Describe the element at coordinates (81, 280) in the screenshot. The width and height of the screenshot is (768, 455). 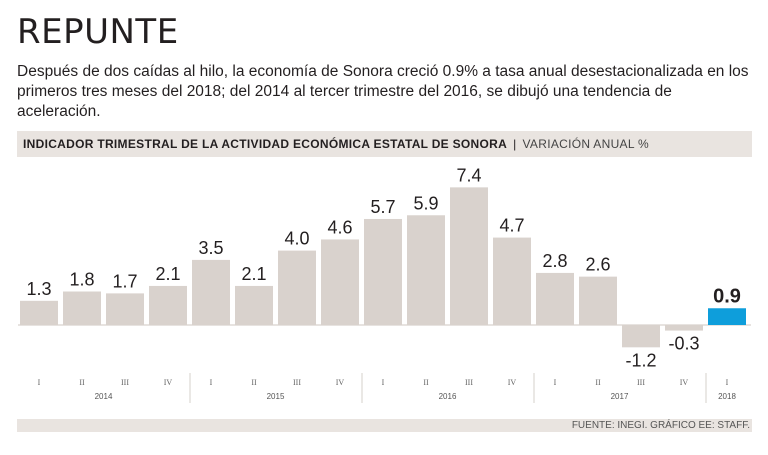
I see `data-label-1: 1.8` at that location.